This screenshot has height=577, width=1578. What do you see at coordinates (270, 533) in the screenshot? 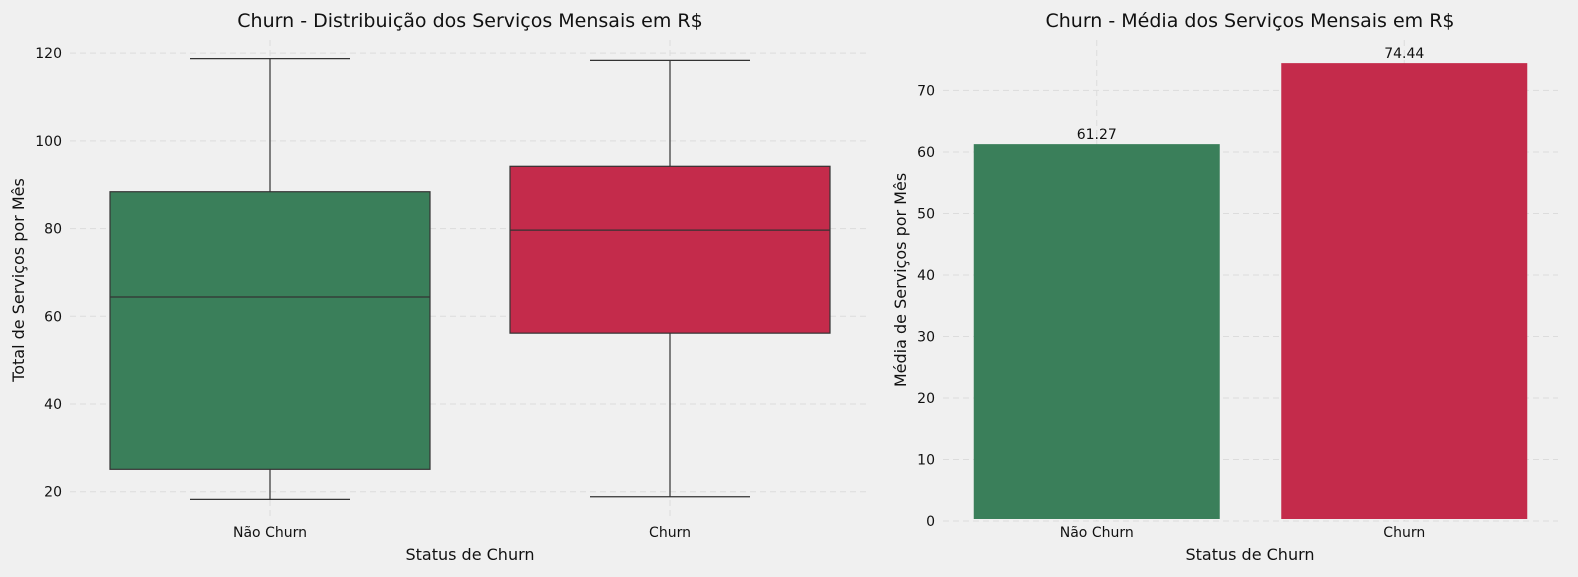
I see `box-plot-x-tick-label-nao-churn: Não Churn` at bounding box center [270, 533].